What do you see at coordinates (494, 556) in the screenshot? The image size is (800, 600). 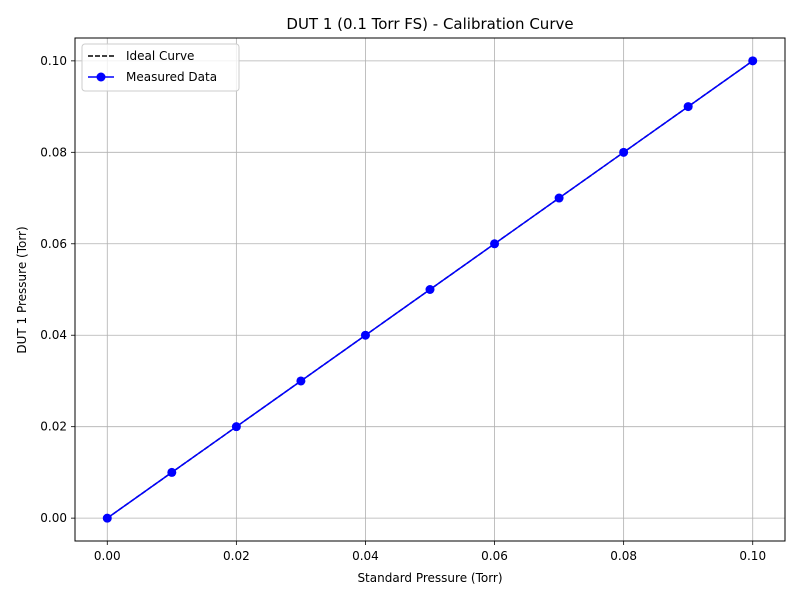 I see `x-tick-label: 0.06` at bounding box center [494, 556].